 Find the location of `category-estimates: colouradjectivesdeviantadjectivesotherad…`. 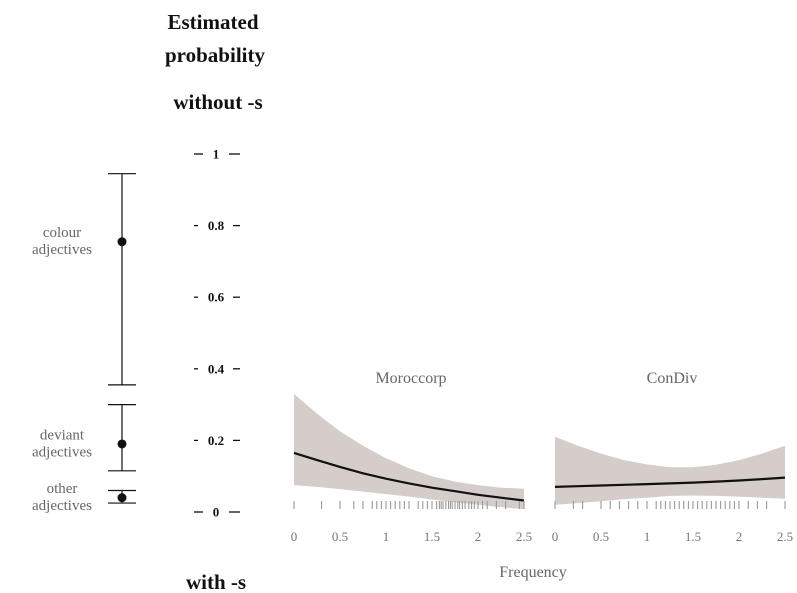

category-estimates: colouradjectivesdeviantadjectivesotherad… is located at coordinates (84, 343).